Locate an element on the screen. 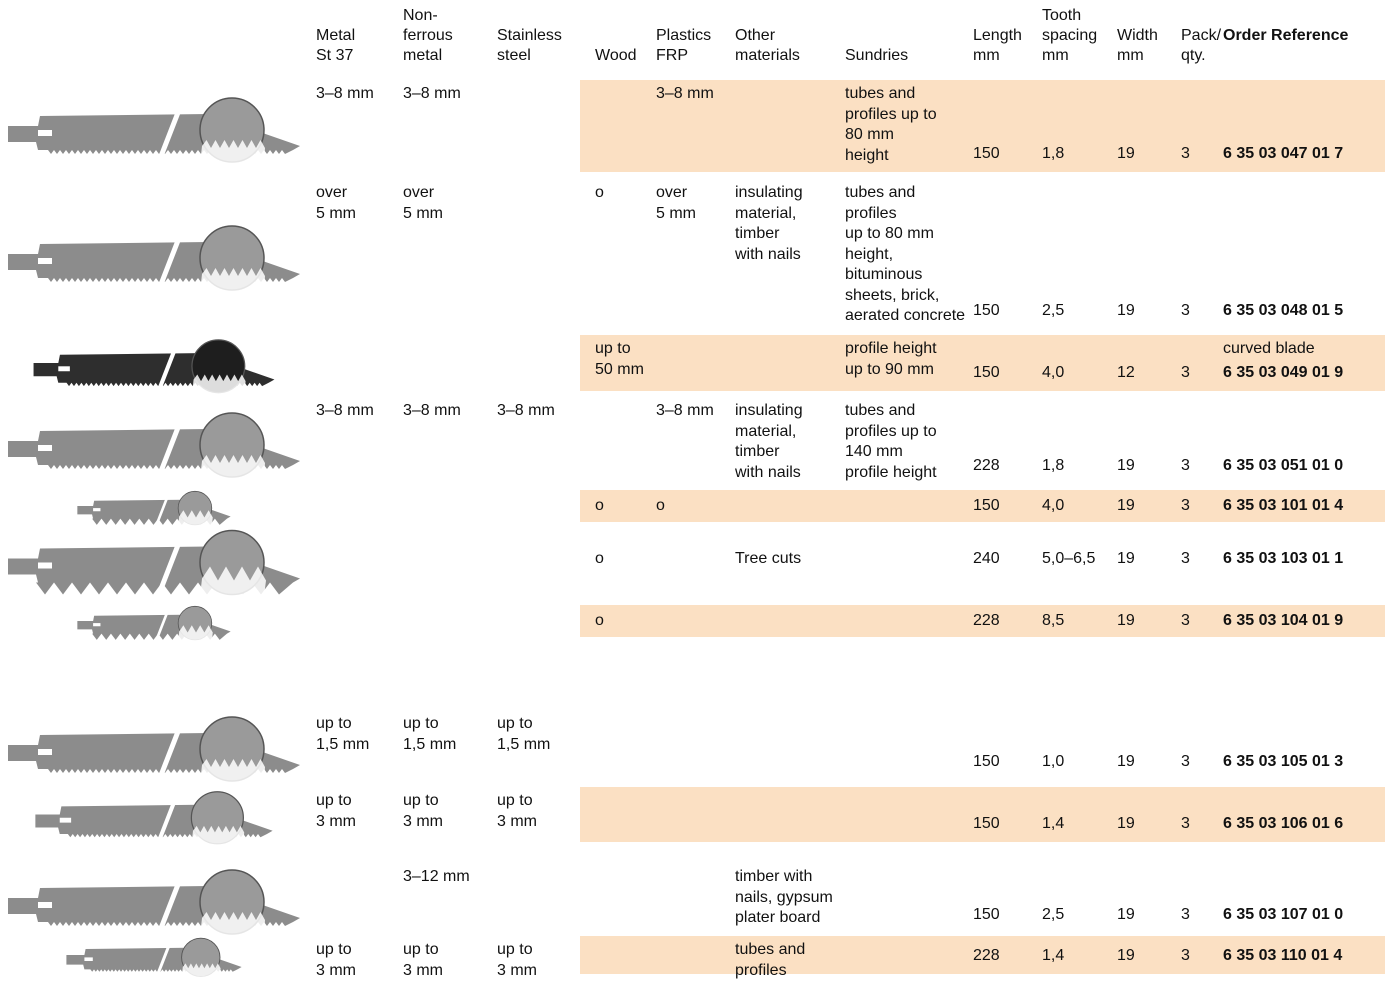 The image size is (1385, 981). cell-plastics: over 5 mm is located at coordinates (676, 203).